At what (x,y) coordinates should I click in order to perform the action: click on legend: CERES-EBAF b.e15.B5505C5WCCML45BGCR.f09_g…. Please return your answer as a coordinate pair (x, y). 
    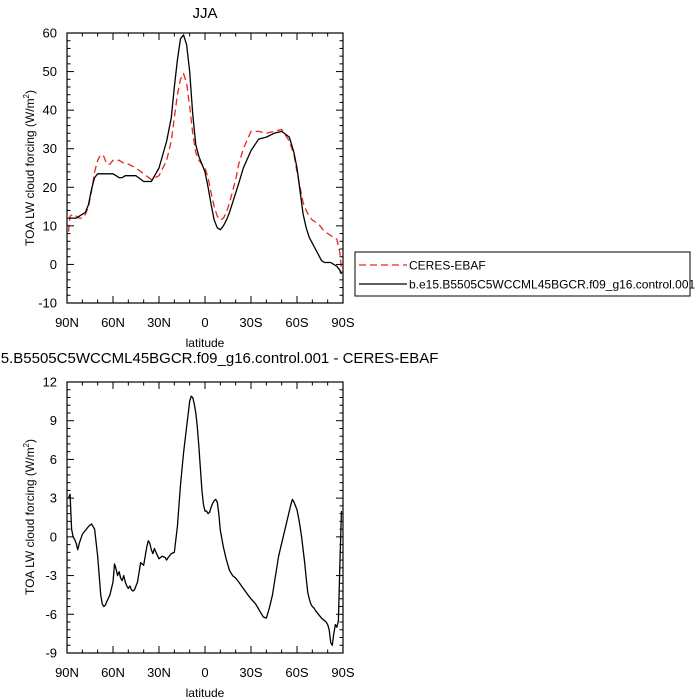
    Looking at the image, I should click on (524, 274).